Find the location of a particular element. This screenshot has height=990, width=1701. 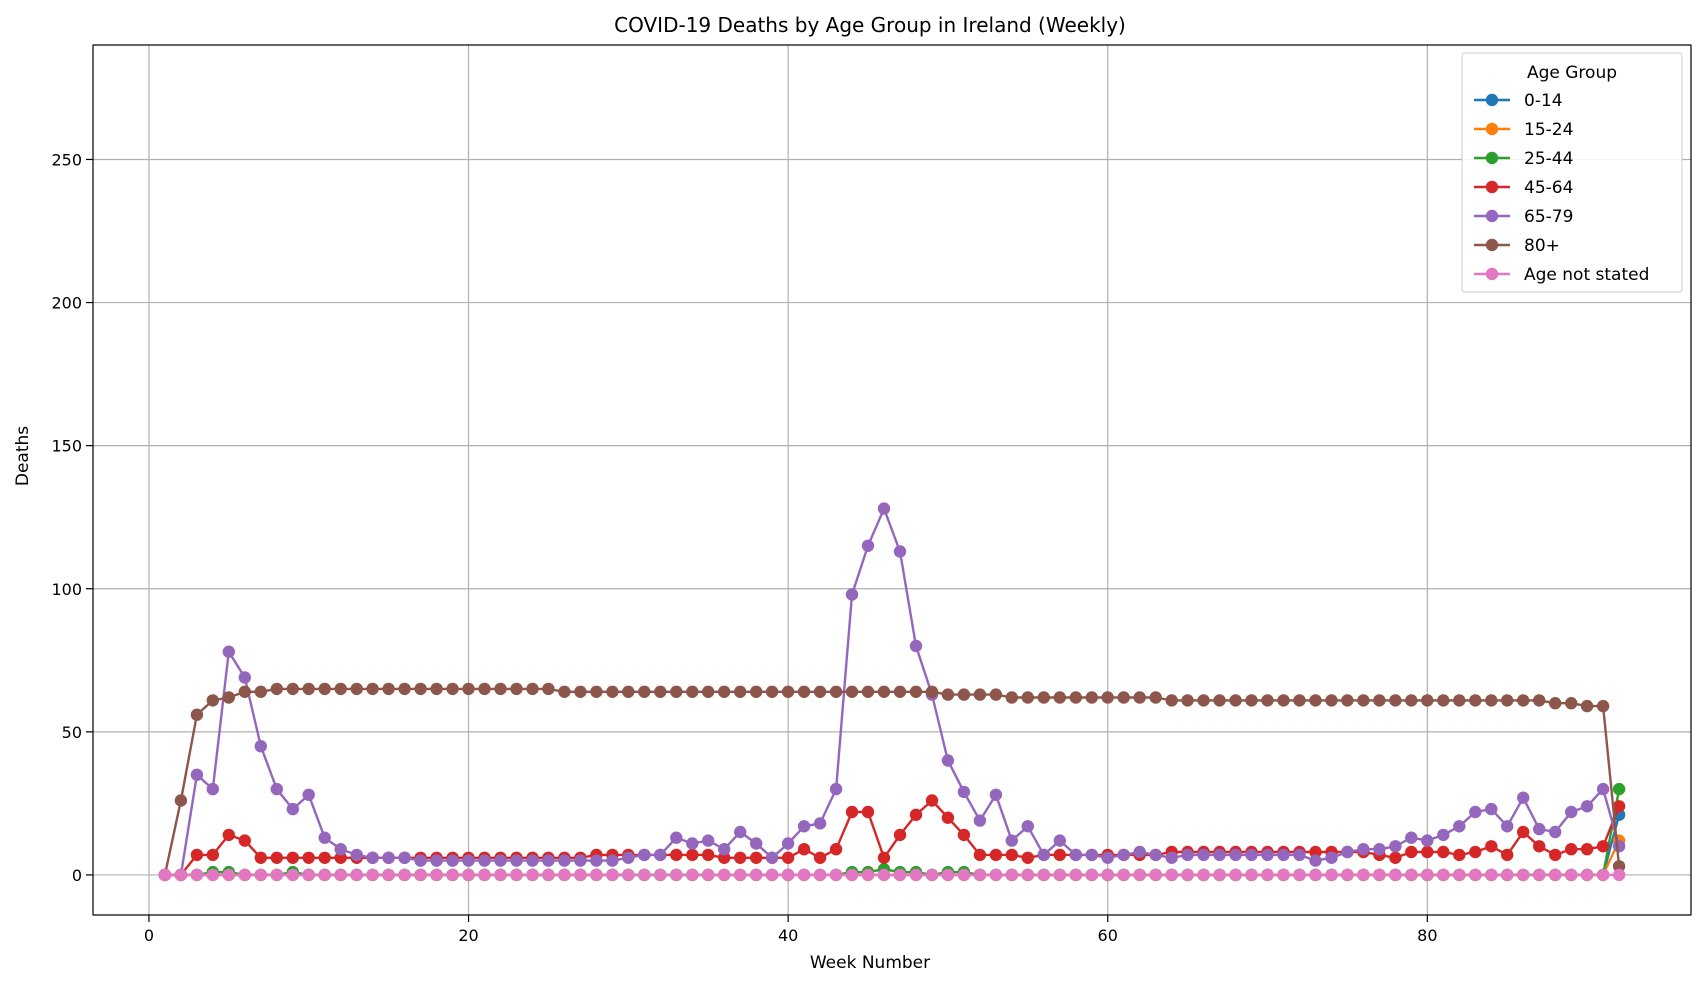

legend-item: 0-14 is located at coordinates (1518, 101).